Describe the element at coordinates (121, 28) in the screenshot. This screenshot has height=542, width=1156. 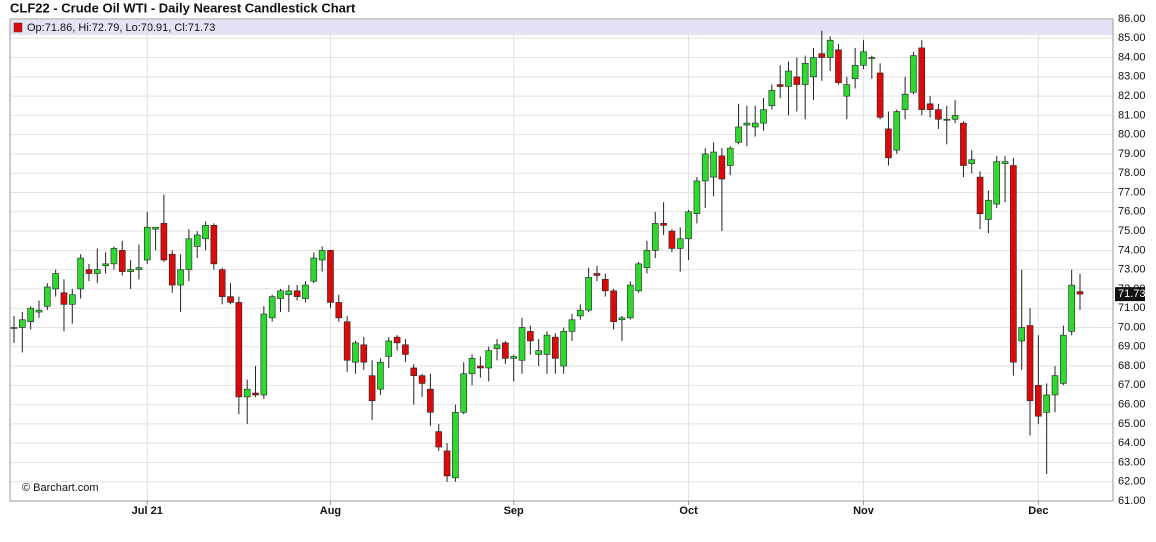
I see `legend-text: Op:71.86, Hi:72.79, Lo:70.91, Cl:71.73` at that location.